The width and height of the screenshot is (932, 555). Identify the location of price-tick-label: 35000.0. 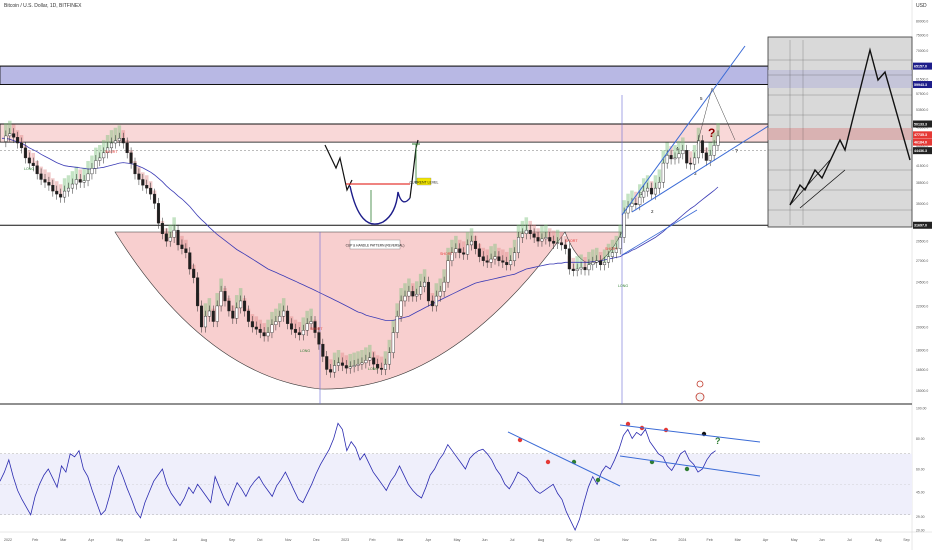
(922, 204).